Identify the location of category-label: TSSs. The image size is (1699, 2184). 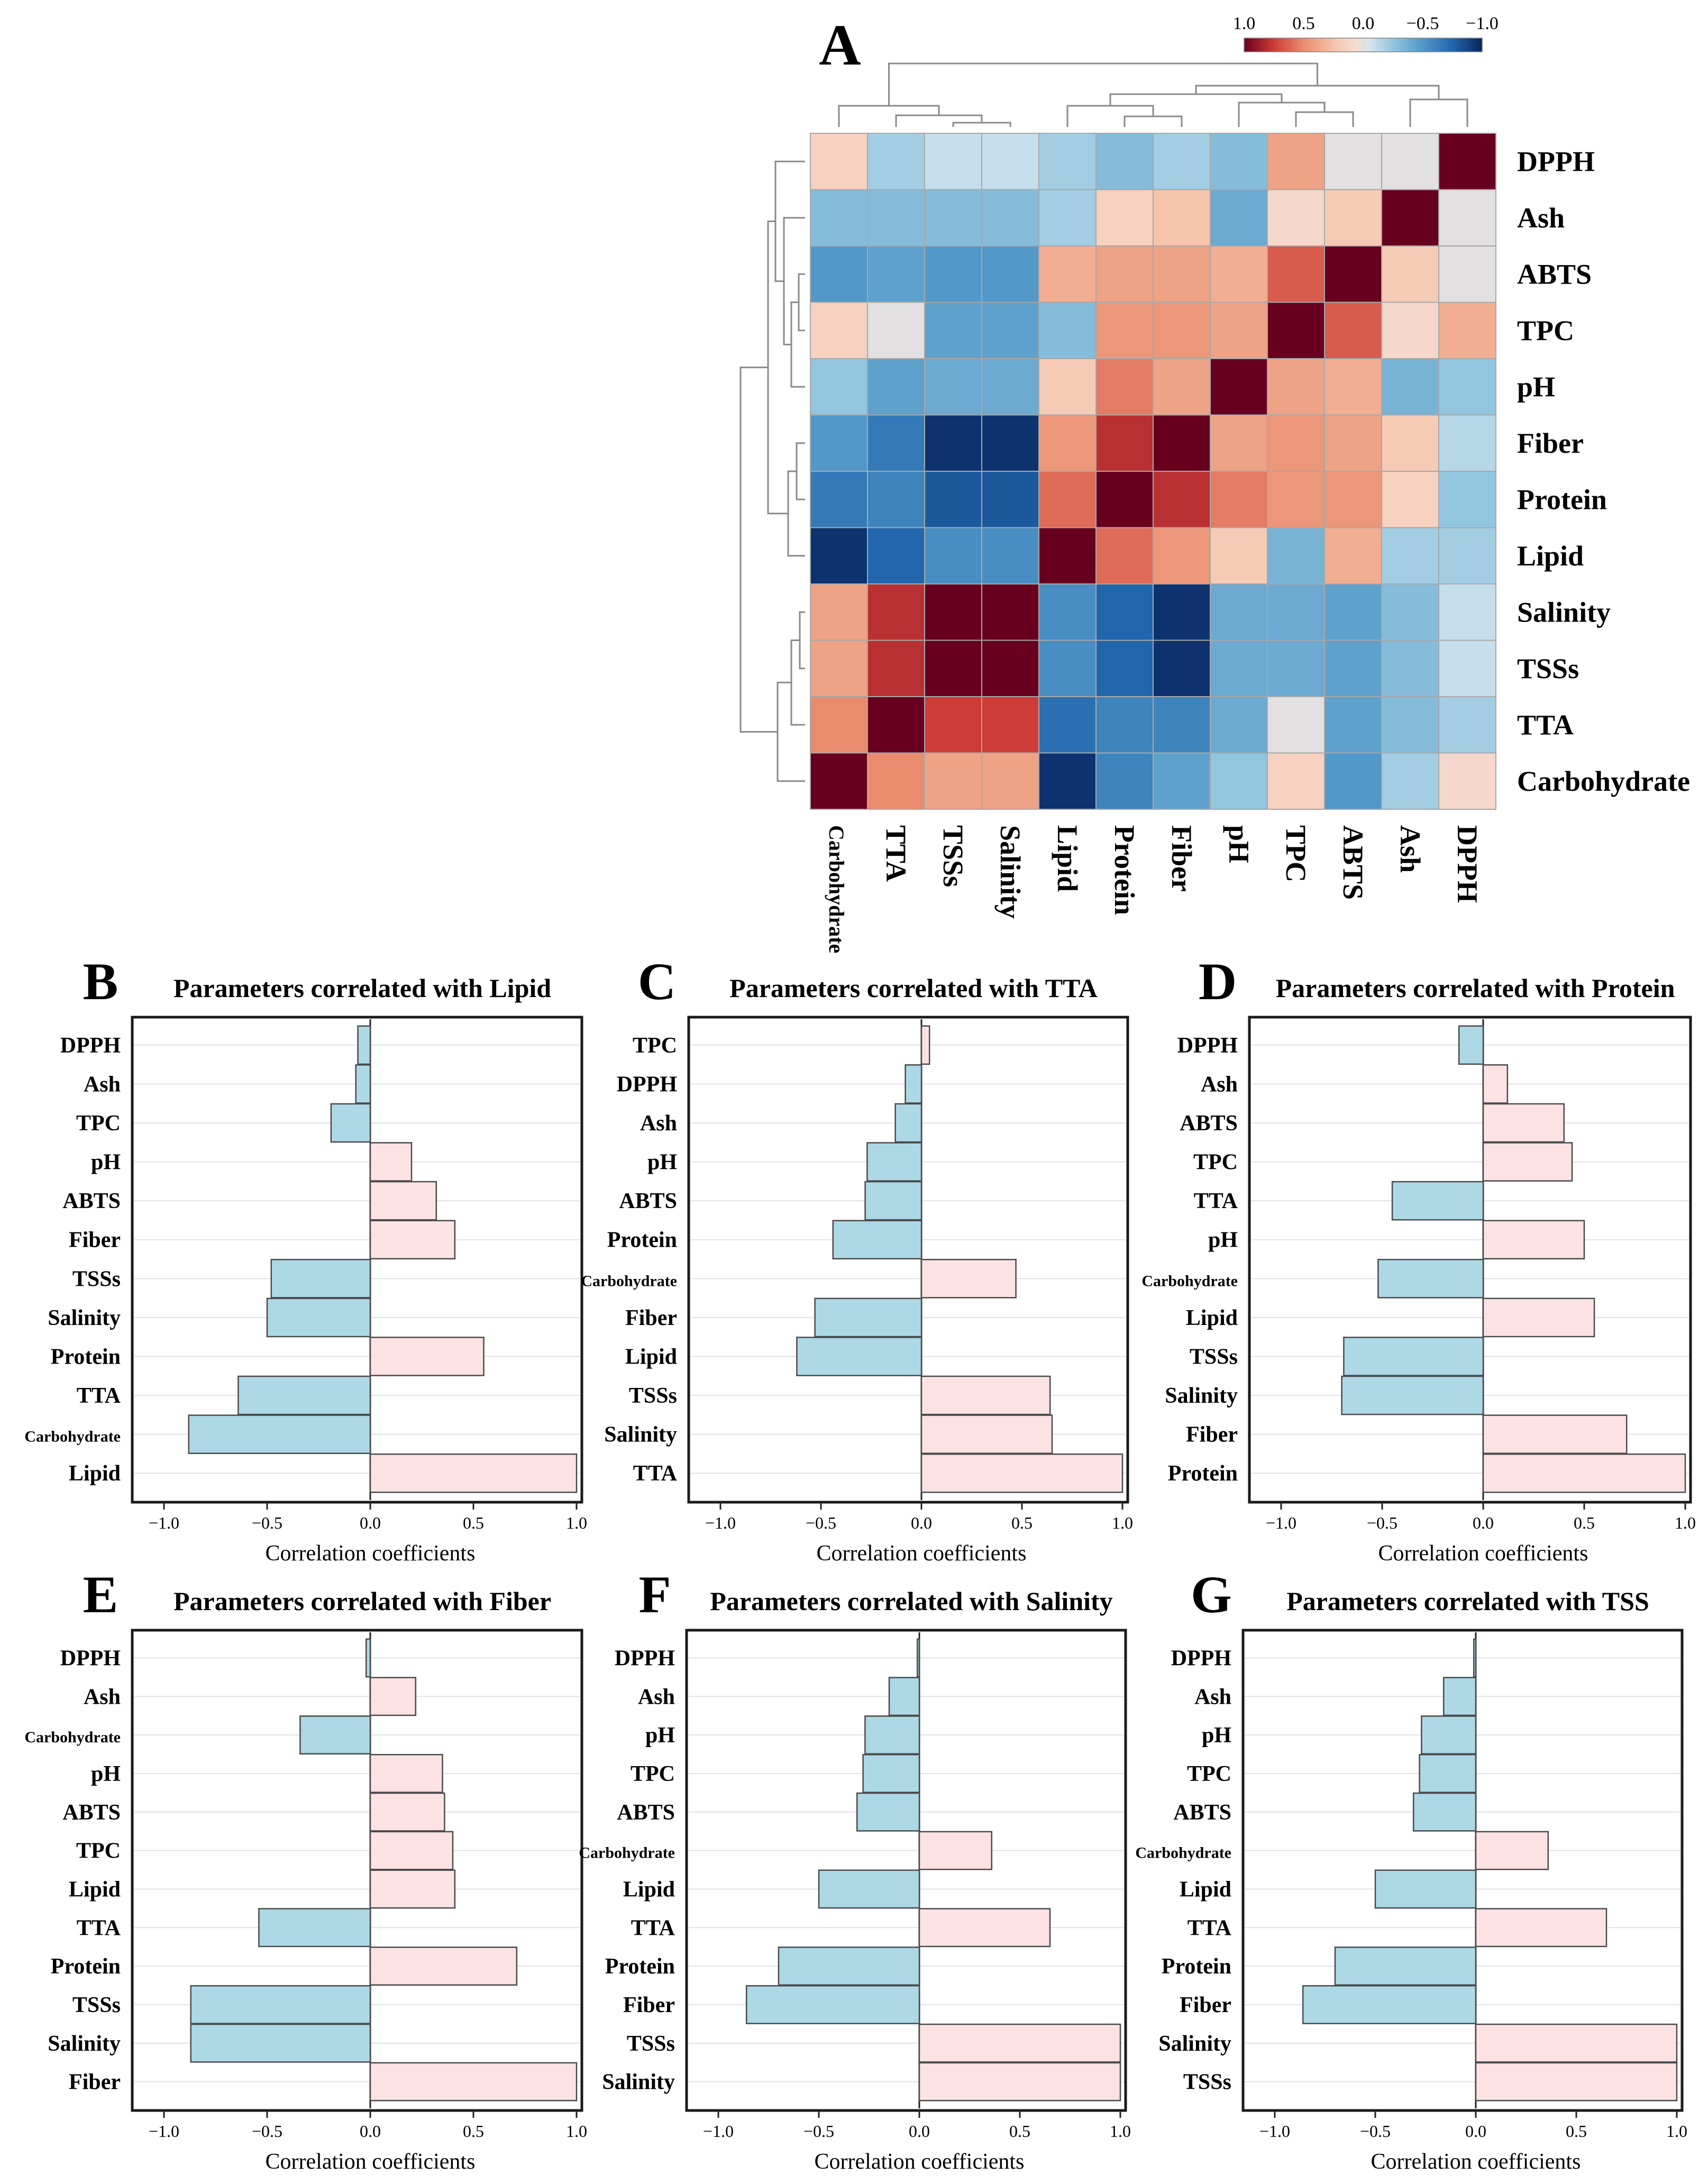
(96, 2005).